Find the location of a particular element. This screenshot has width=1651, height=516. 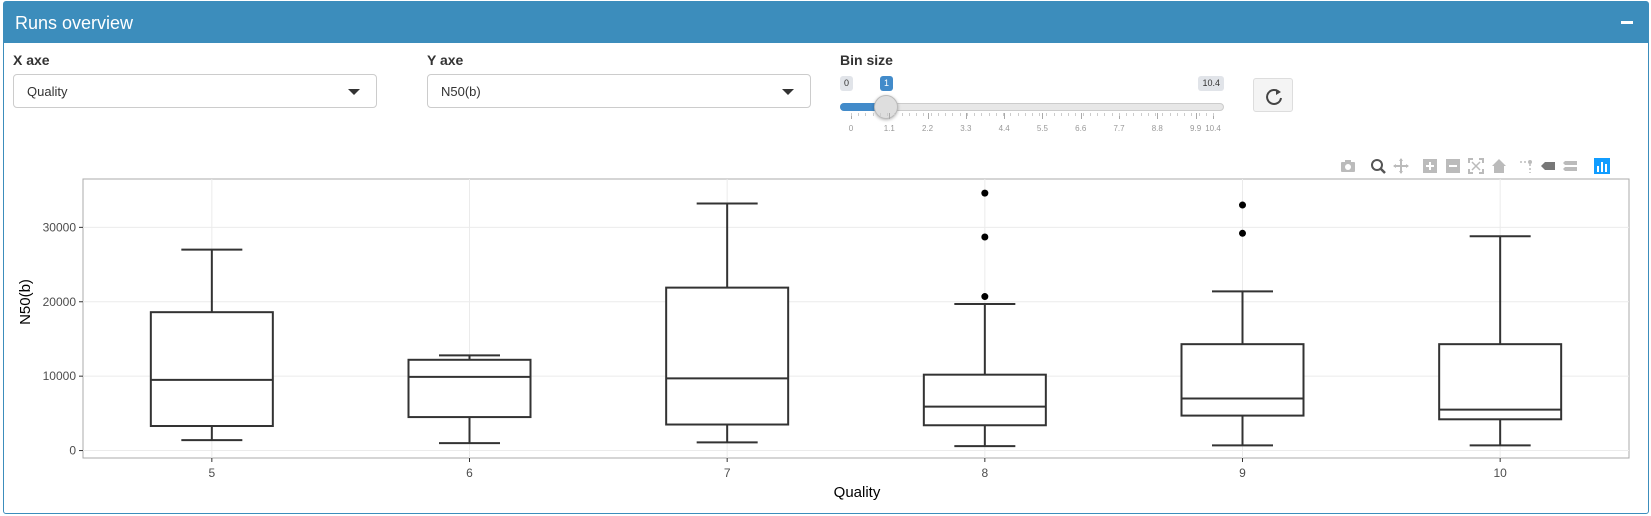

autoscale-icon is located at coordinates (1476, 166).